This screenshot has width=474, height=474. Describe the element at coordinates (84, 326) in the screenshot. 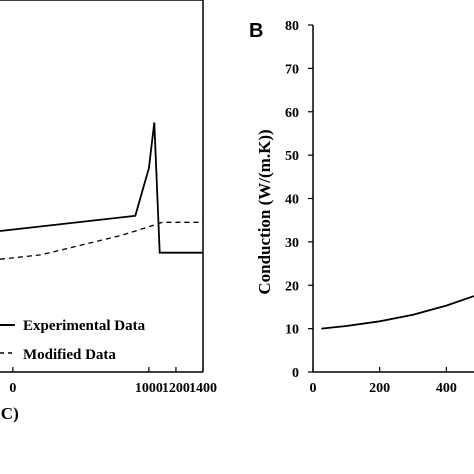

I see `legend-label-experimental: Experimental Data` at that location.